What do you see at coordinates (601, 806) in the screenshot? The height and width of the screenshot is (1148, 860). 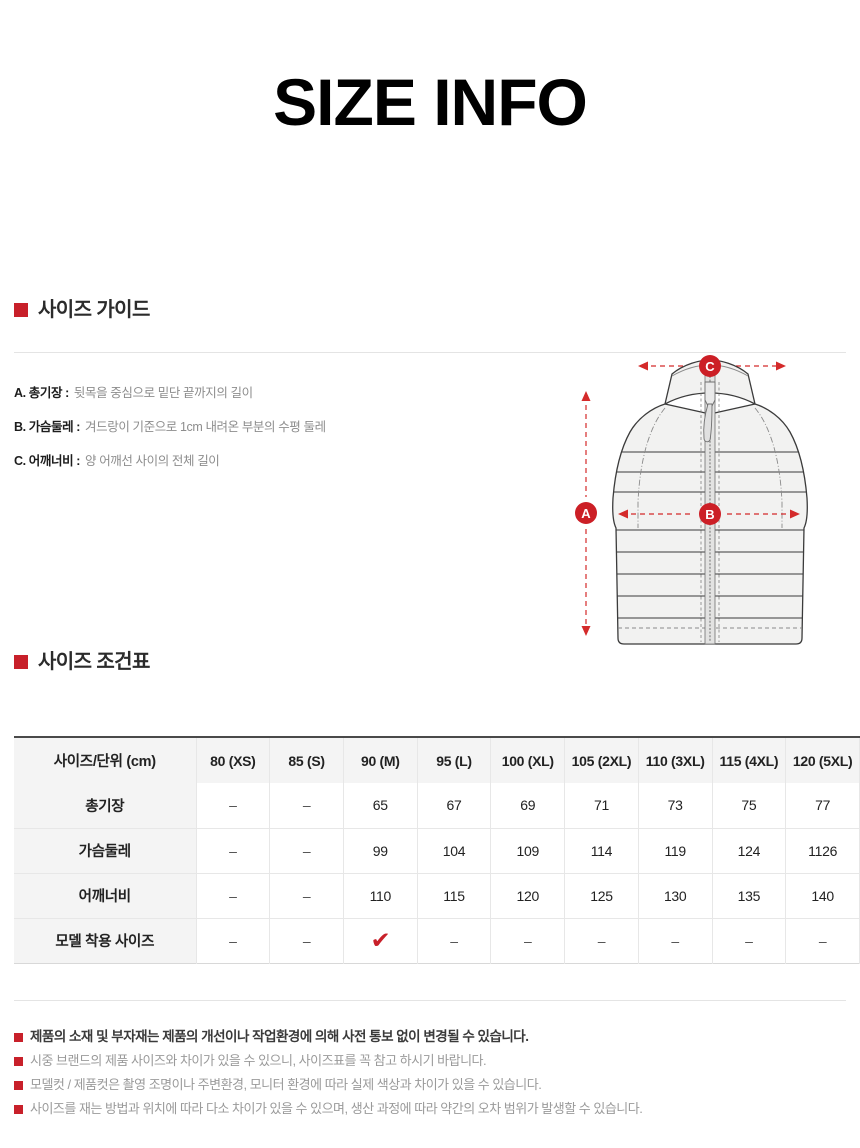 I see `cell: 71` at bounding box center [601, 806].